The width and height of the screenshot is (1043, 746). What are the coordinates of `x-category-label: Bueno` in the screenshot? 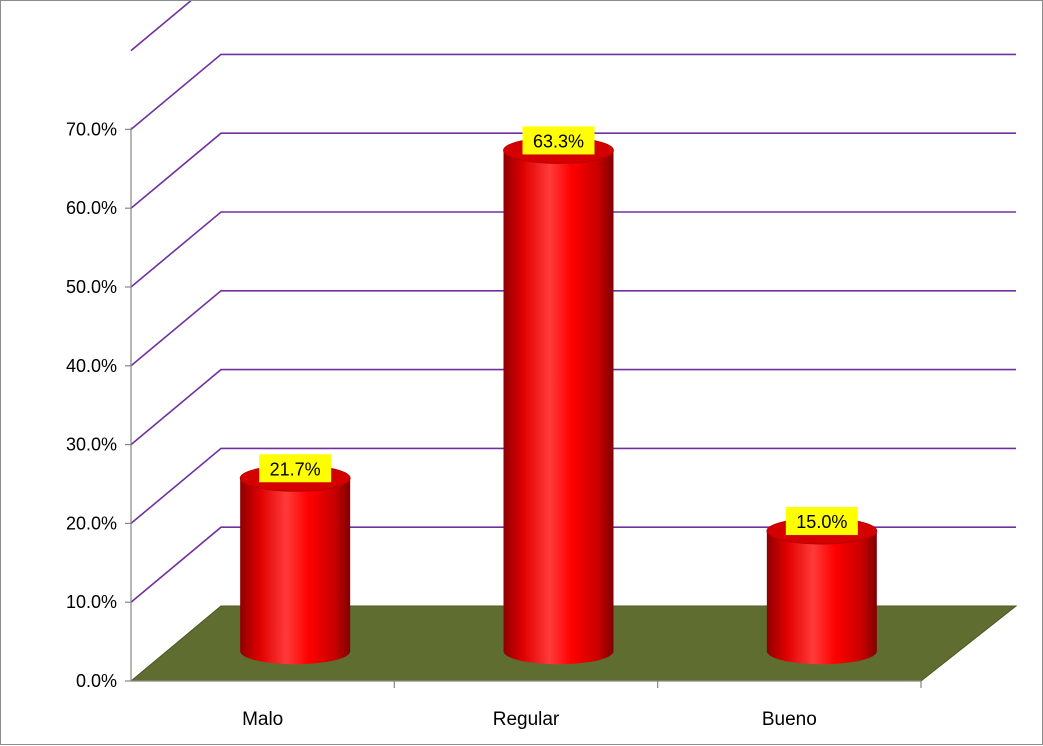 It's located at (789, 719).